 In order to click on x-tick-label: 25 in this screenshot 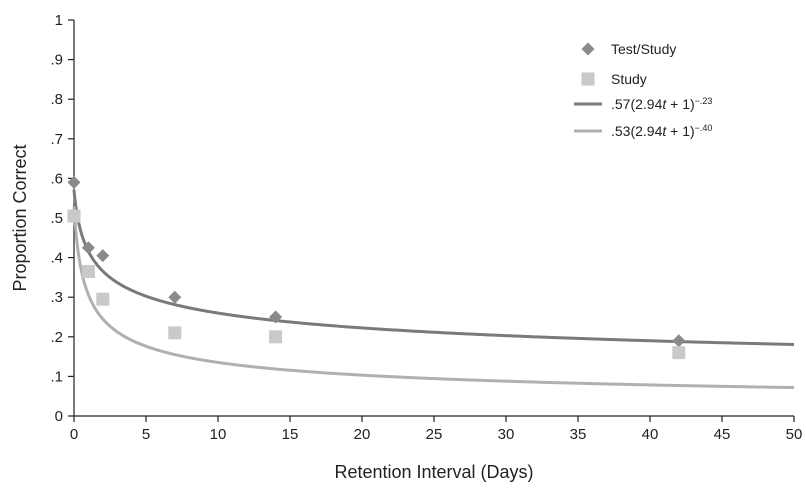, I will do `click(434, 434)`.